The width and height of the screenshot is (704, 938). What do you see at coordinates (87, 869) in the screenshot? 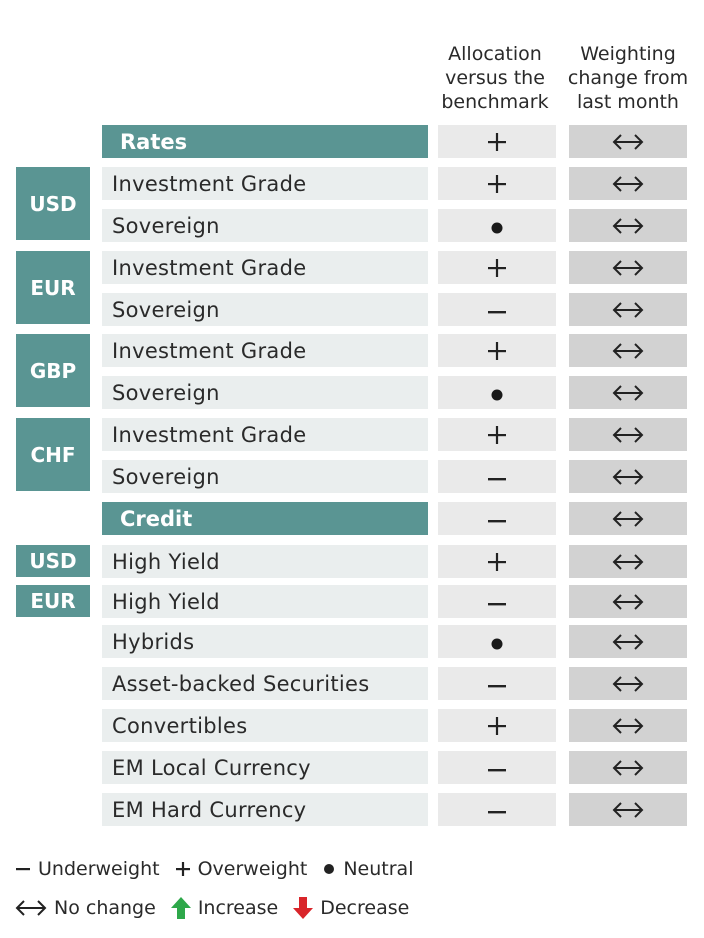
I see `legend-underweight: Underweight` at bounding box center [87, 869].